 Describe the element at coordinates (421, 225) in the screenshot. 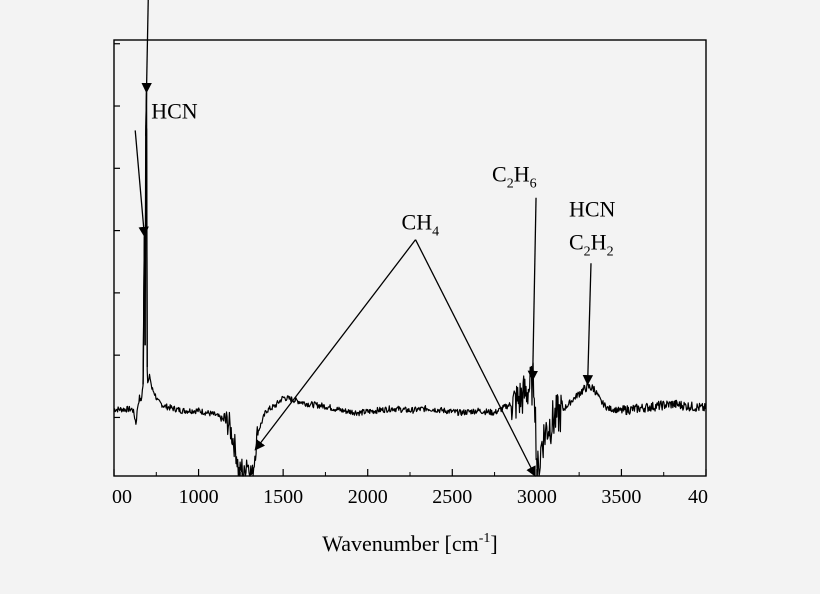

I see `annotation-label: CH4` at that location.